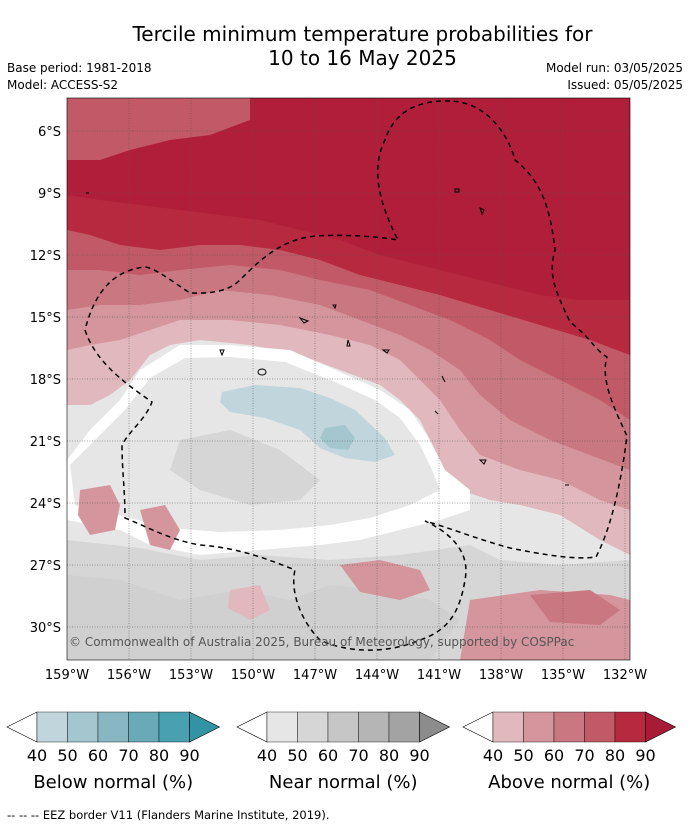  Describe the element at coordinates (79, 77) in the screenshot. I see `meta-left: Base period: 1981-2018 Model: ACCESS-S2` at that location.